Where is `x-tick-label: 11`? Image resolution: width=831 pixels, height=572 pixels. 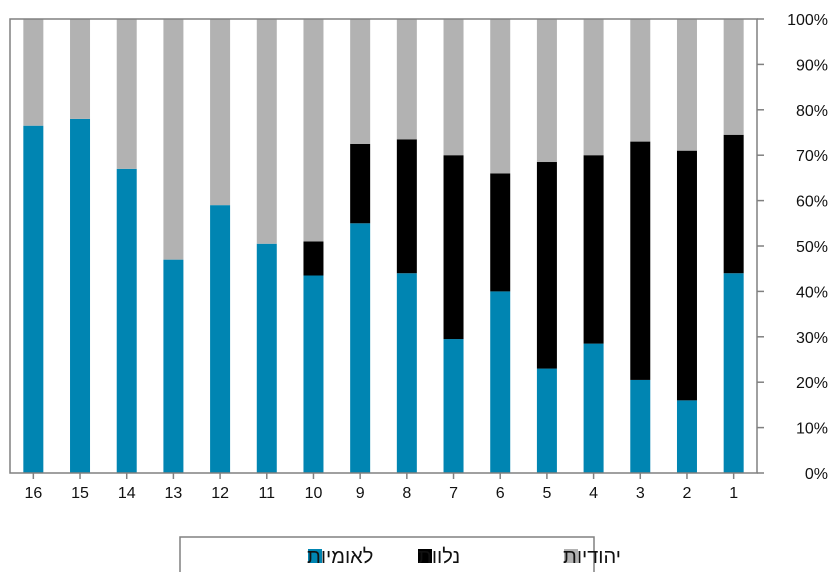
x-tick-label: 11 is located at coordinates (266, 493).